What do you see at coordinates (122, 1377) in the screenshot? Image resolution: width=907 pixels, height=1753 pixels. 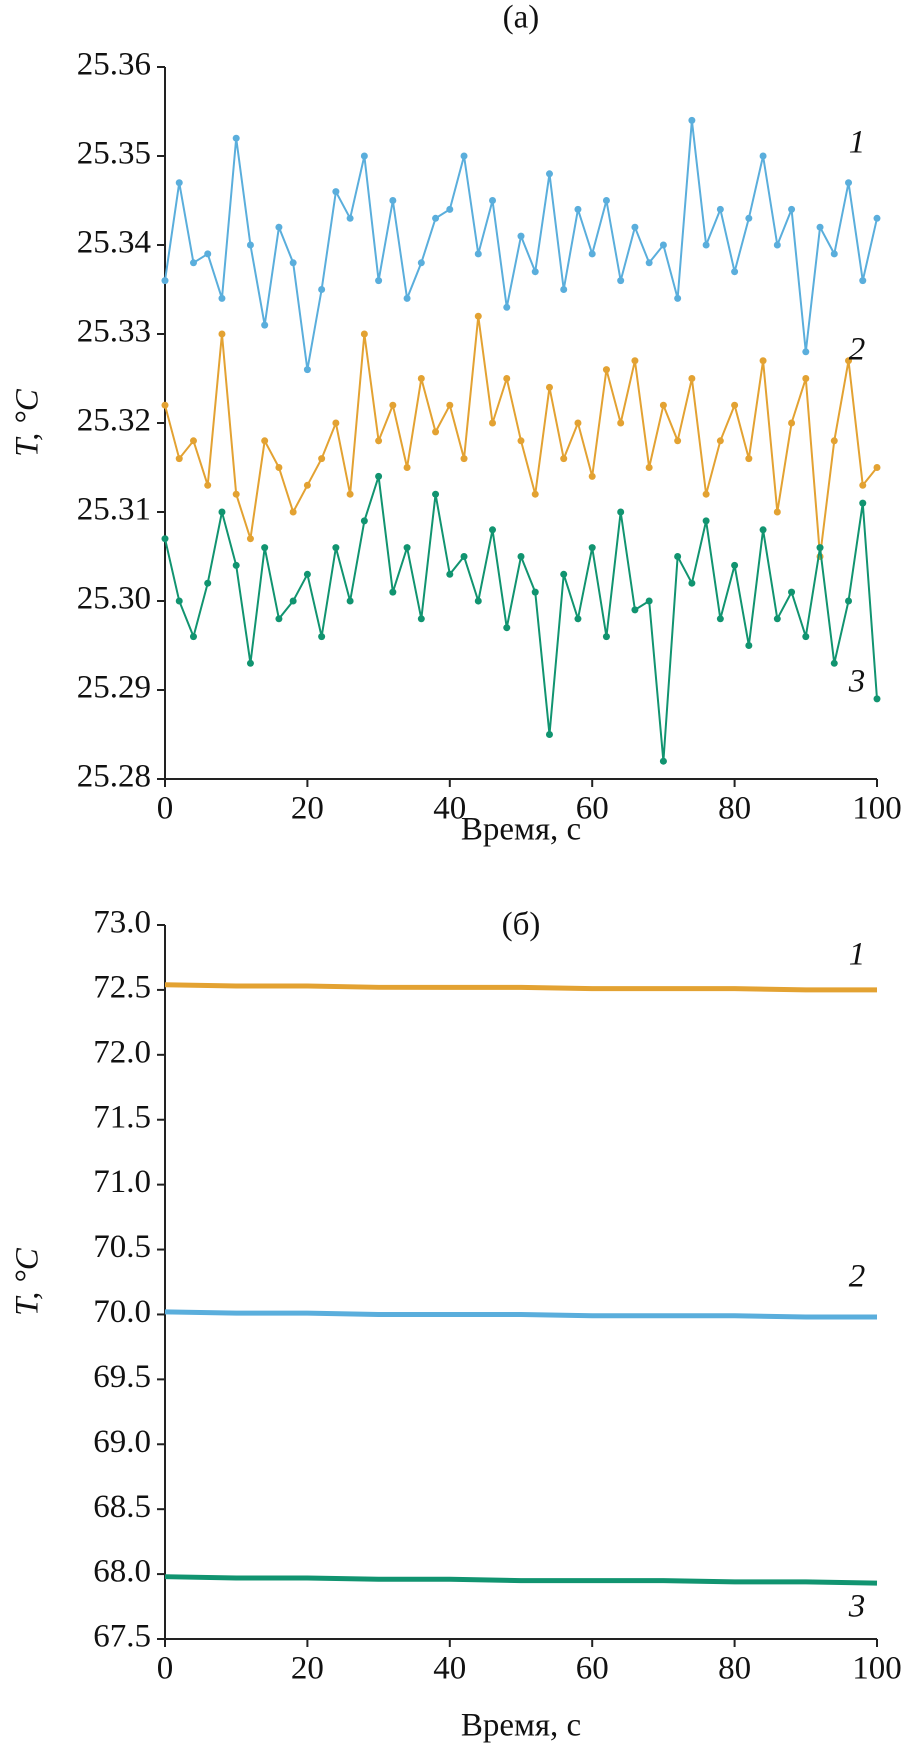 I see `y-tick-label: 69.5` at bounding box center [122, 1377].